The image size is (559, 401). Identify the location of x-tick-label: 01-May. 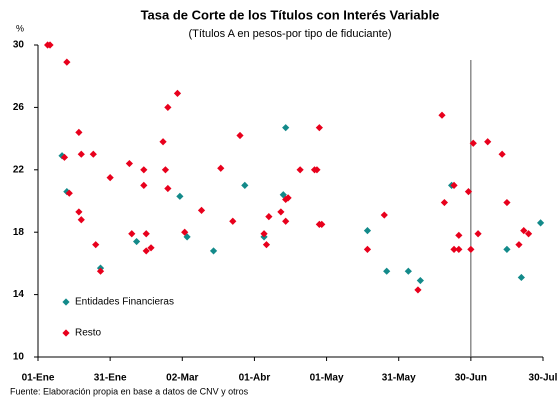
(327, 378).